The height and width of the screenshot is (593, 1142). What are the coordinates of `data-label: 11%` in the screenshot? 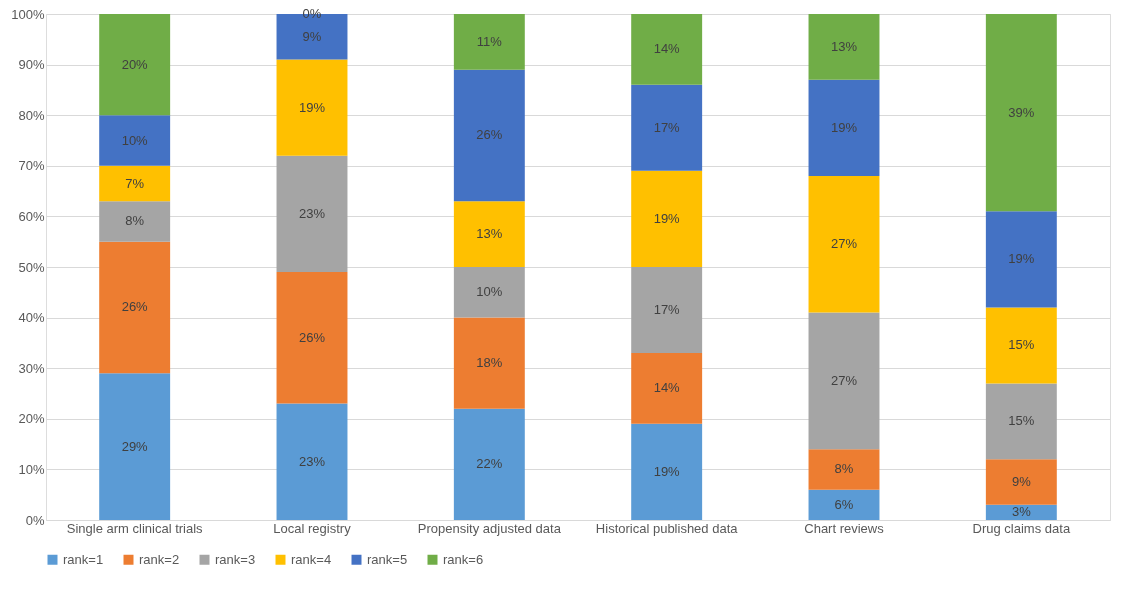 It's located at (489, 41).